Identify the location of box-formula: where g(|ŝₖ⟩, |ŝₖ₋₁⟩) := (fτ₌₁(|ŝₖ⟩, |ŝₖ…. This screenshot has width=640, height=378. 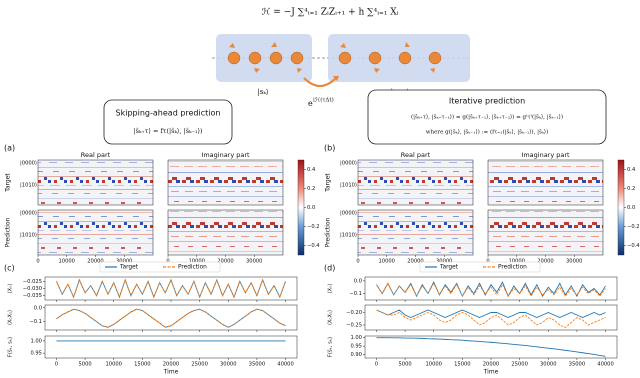
(487, 132).